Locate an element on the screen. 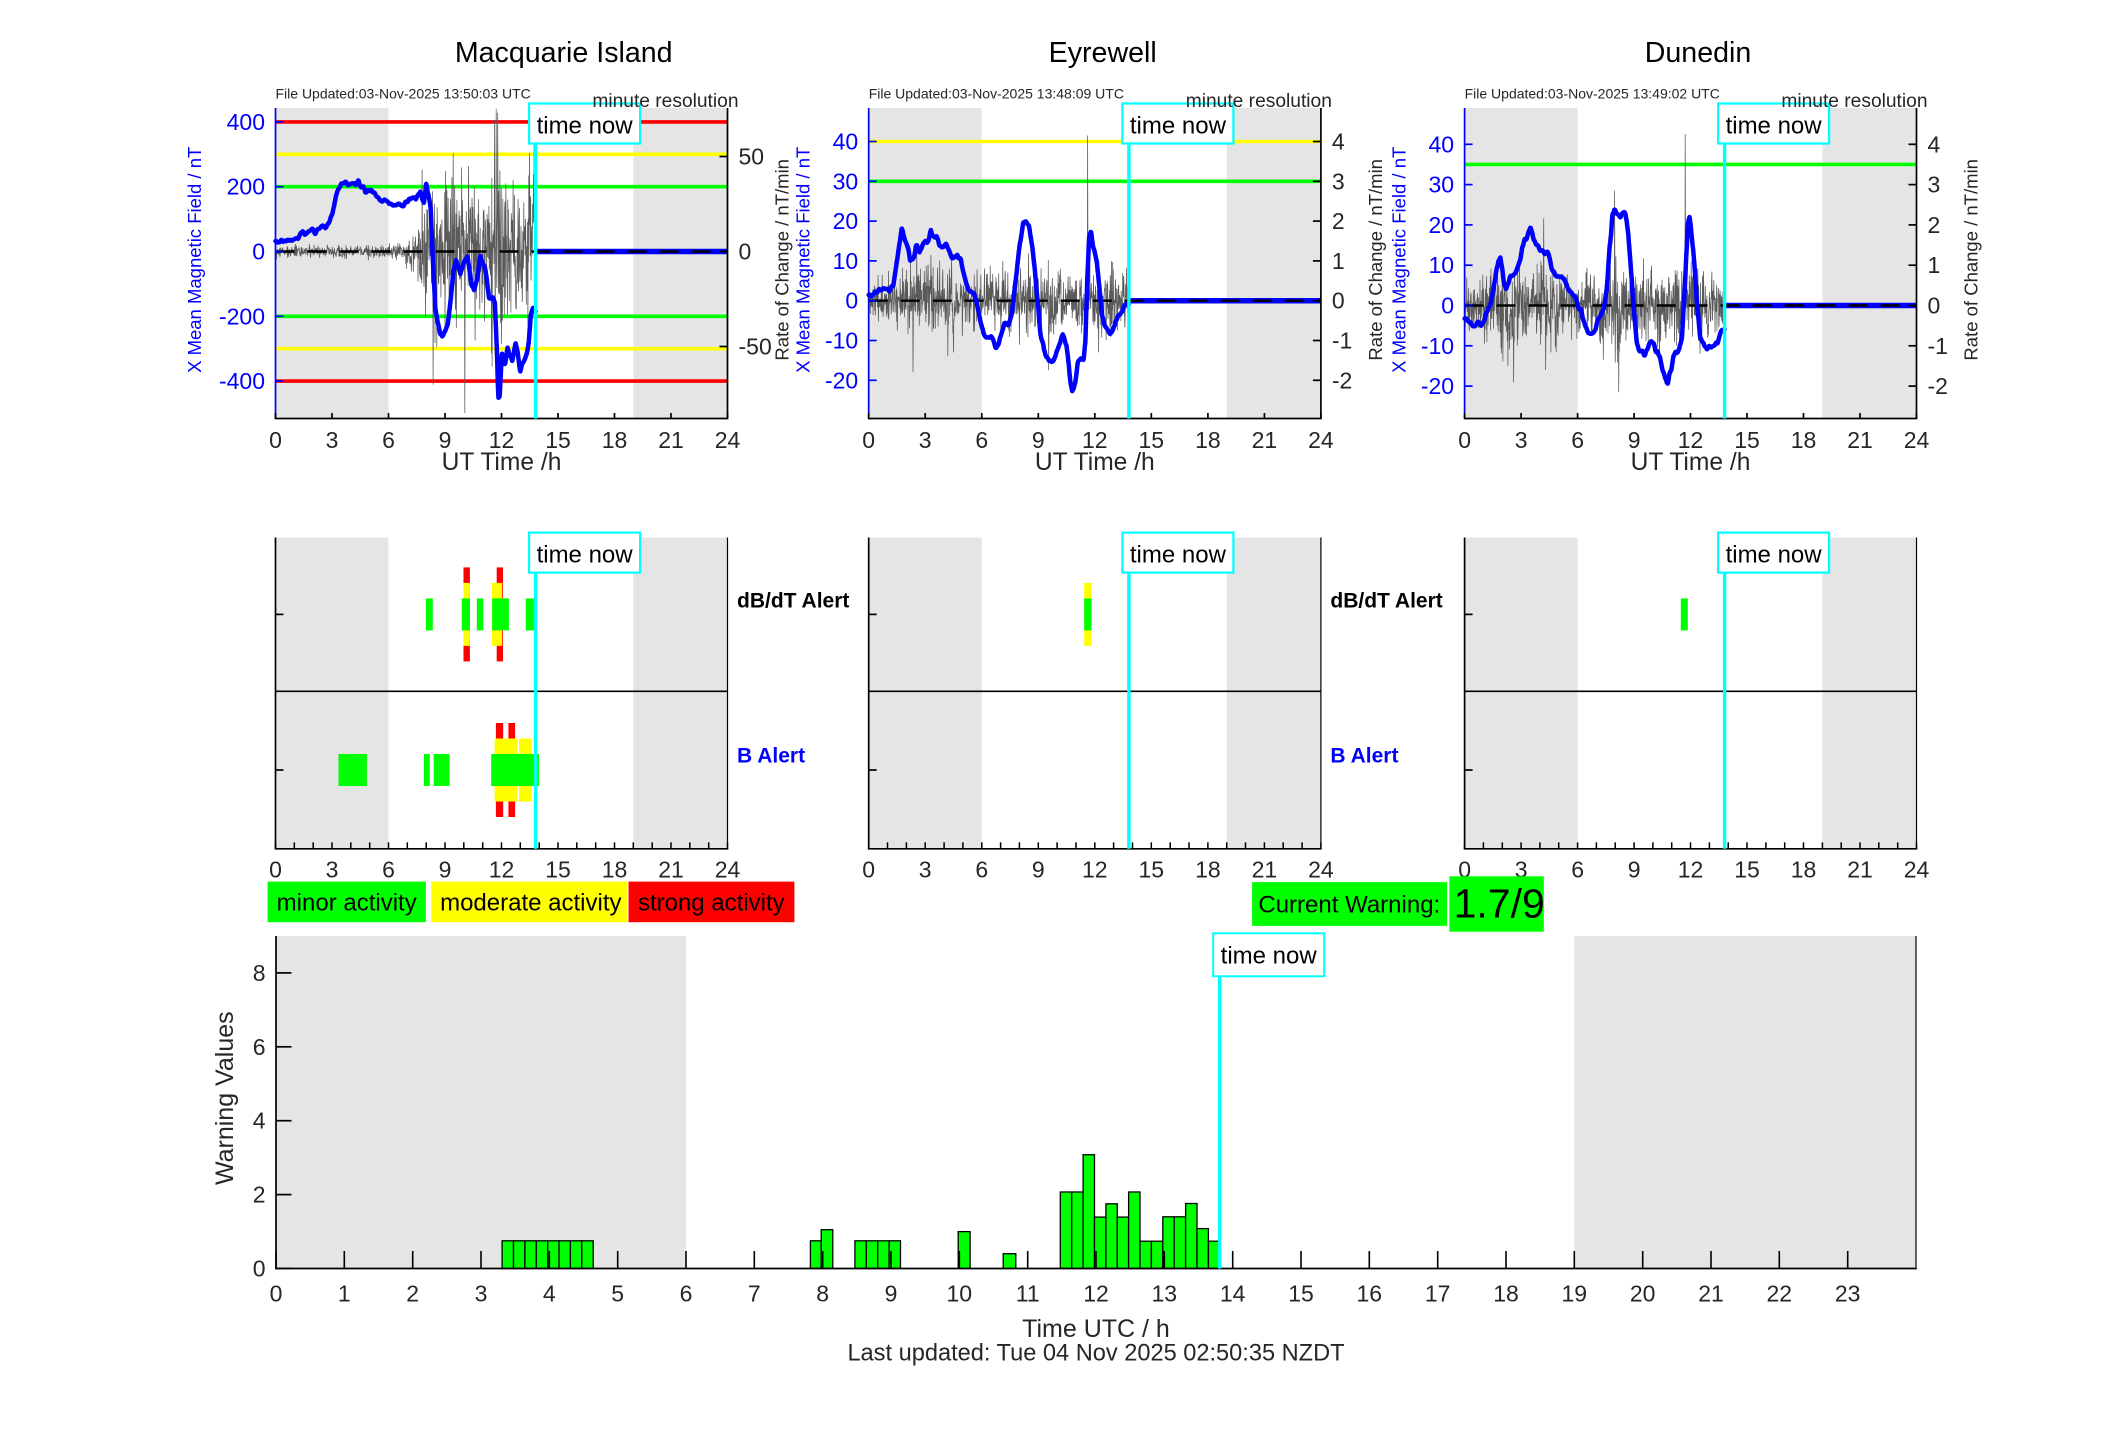 This screenshot has height=1437, width=2117. svg-text: 13 is located at coordinates (1165, 1294).